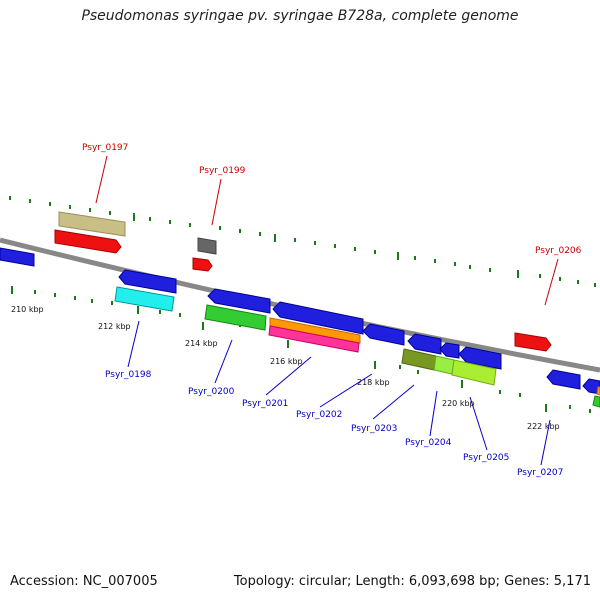 The height and width of the screenshot is (600, 600). Describe the element at coordinates (486, 458) in the screenshot. I see `gene-label: Psyr_0205` at that location.